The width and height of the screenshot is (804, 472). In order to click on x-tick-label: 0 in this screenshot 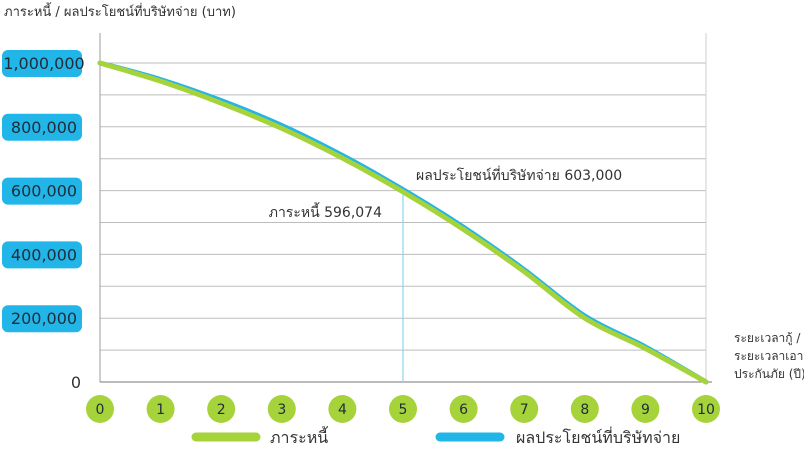, I will do `click(100, 410)`.